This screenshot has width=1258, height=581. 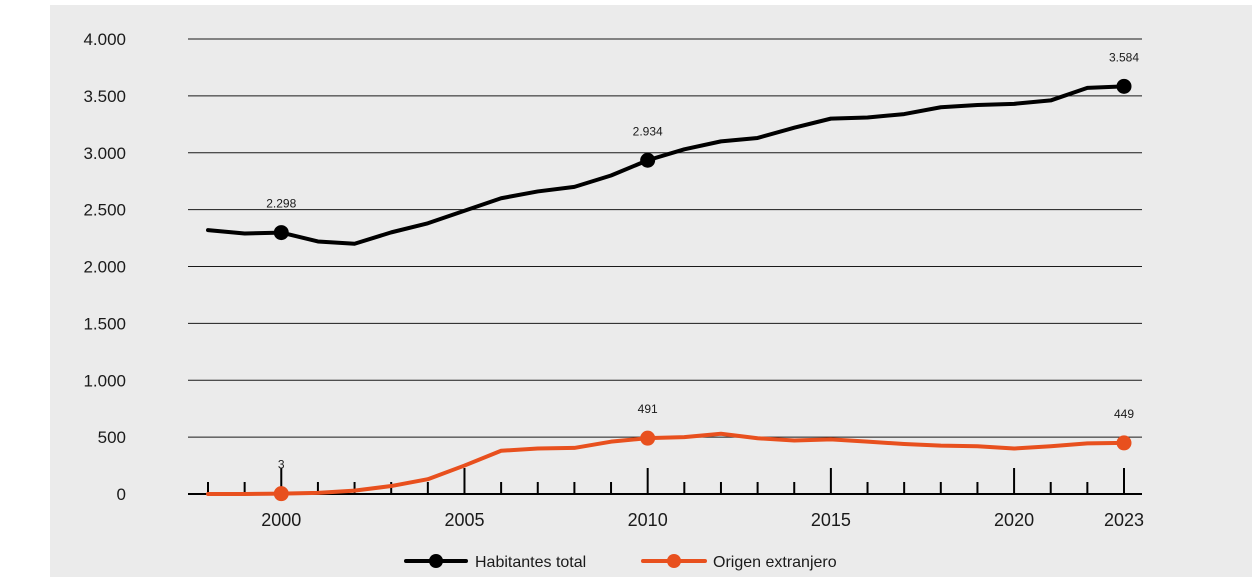 I want to click on x-tick-label: 2005, so click(x=464, y=520).